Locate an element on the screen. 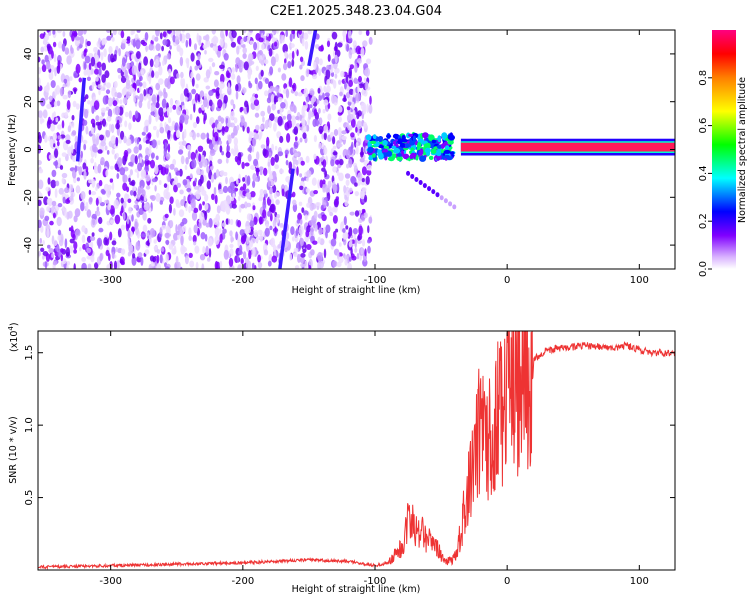  spectrogram-xtick-label: -200 is located at coordinates (242, 280).